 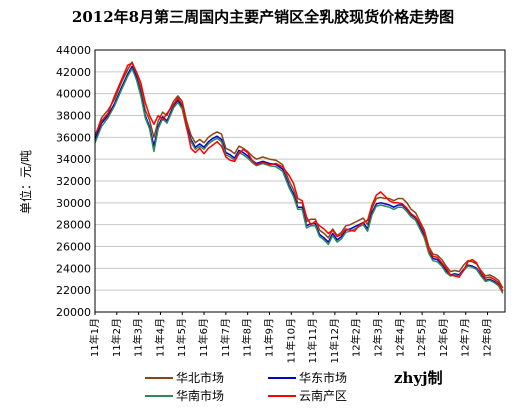 What do you see at coordinates (487, 337) in the screenshot?
I see `x-tick-label-18: 12年8月` at bounding box center [487, 337].